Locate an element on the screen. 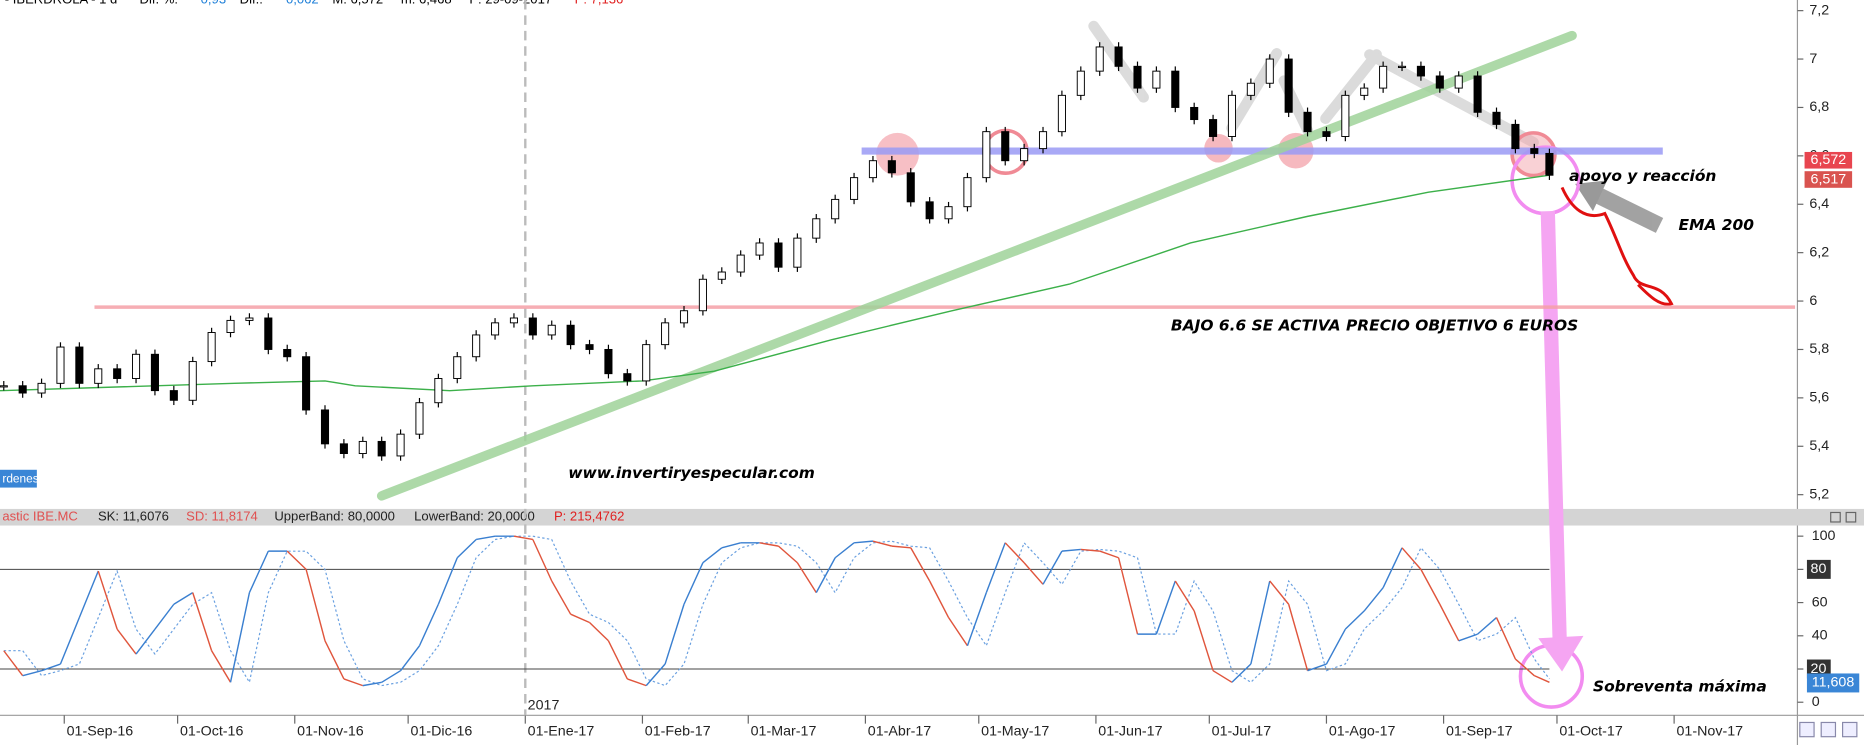  drawing-arrowhead is located at coordinates (1591, 196).